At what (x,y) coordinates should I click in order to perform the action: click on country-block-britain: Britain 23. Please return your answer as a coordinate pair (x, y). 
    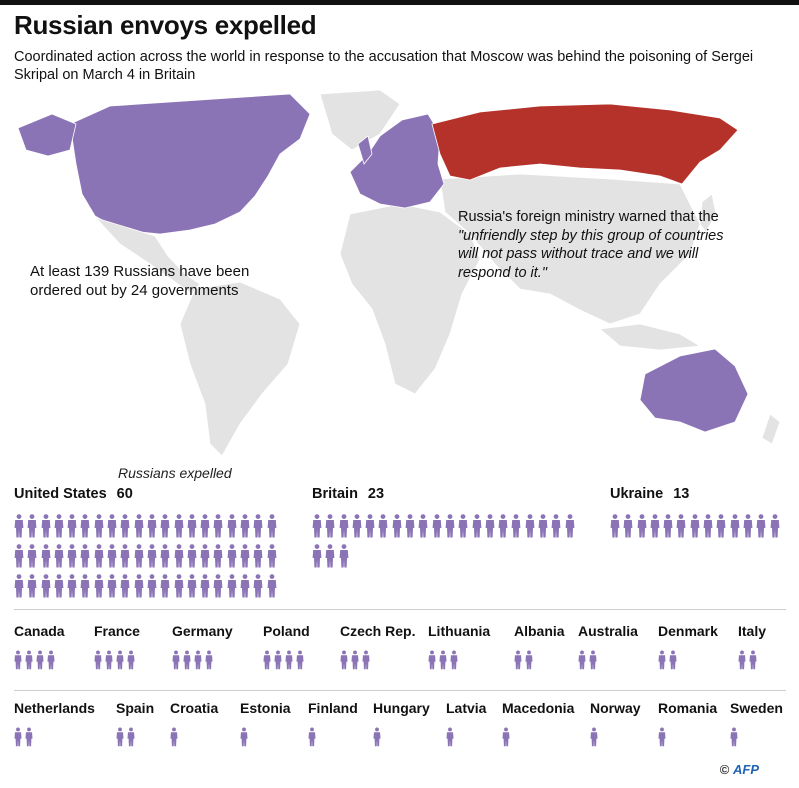
    Looking at the image, I should click on (447, 530).